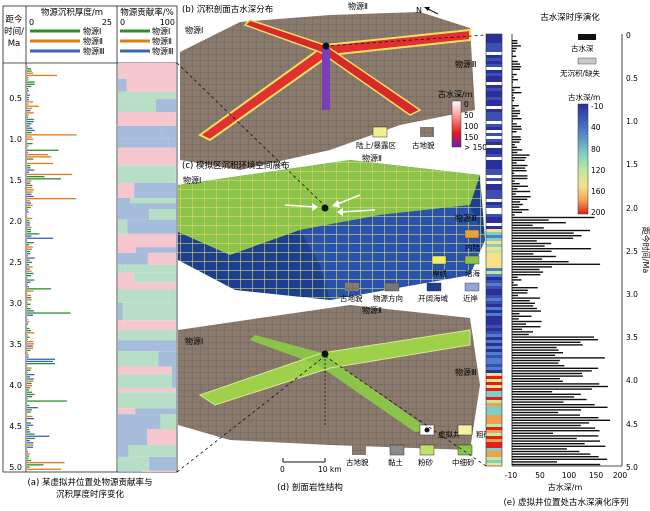 The width and height of the screenshot is (650, 511). I want to click on legend-coarse-sand: 粗砂, so click(483, 434).